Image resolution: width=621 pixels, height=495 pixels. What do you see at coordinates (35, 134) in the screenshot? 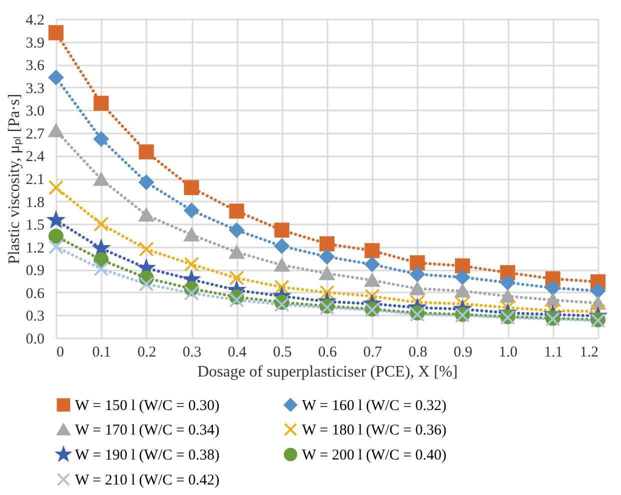
I see `y-tick-label: 2.7` at bounding box center [35, 134].